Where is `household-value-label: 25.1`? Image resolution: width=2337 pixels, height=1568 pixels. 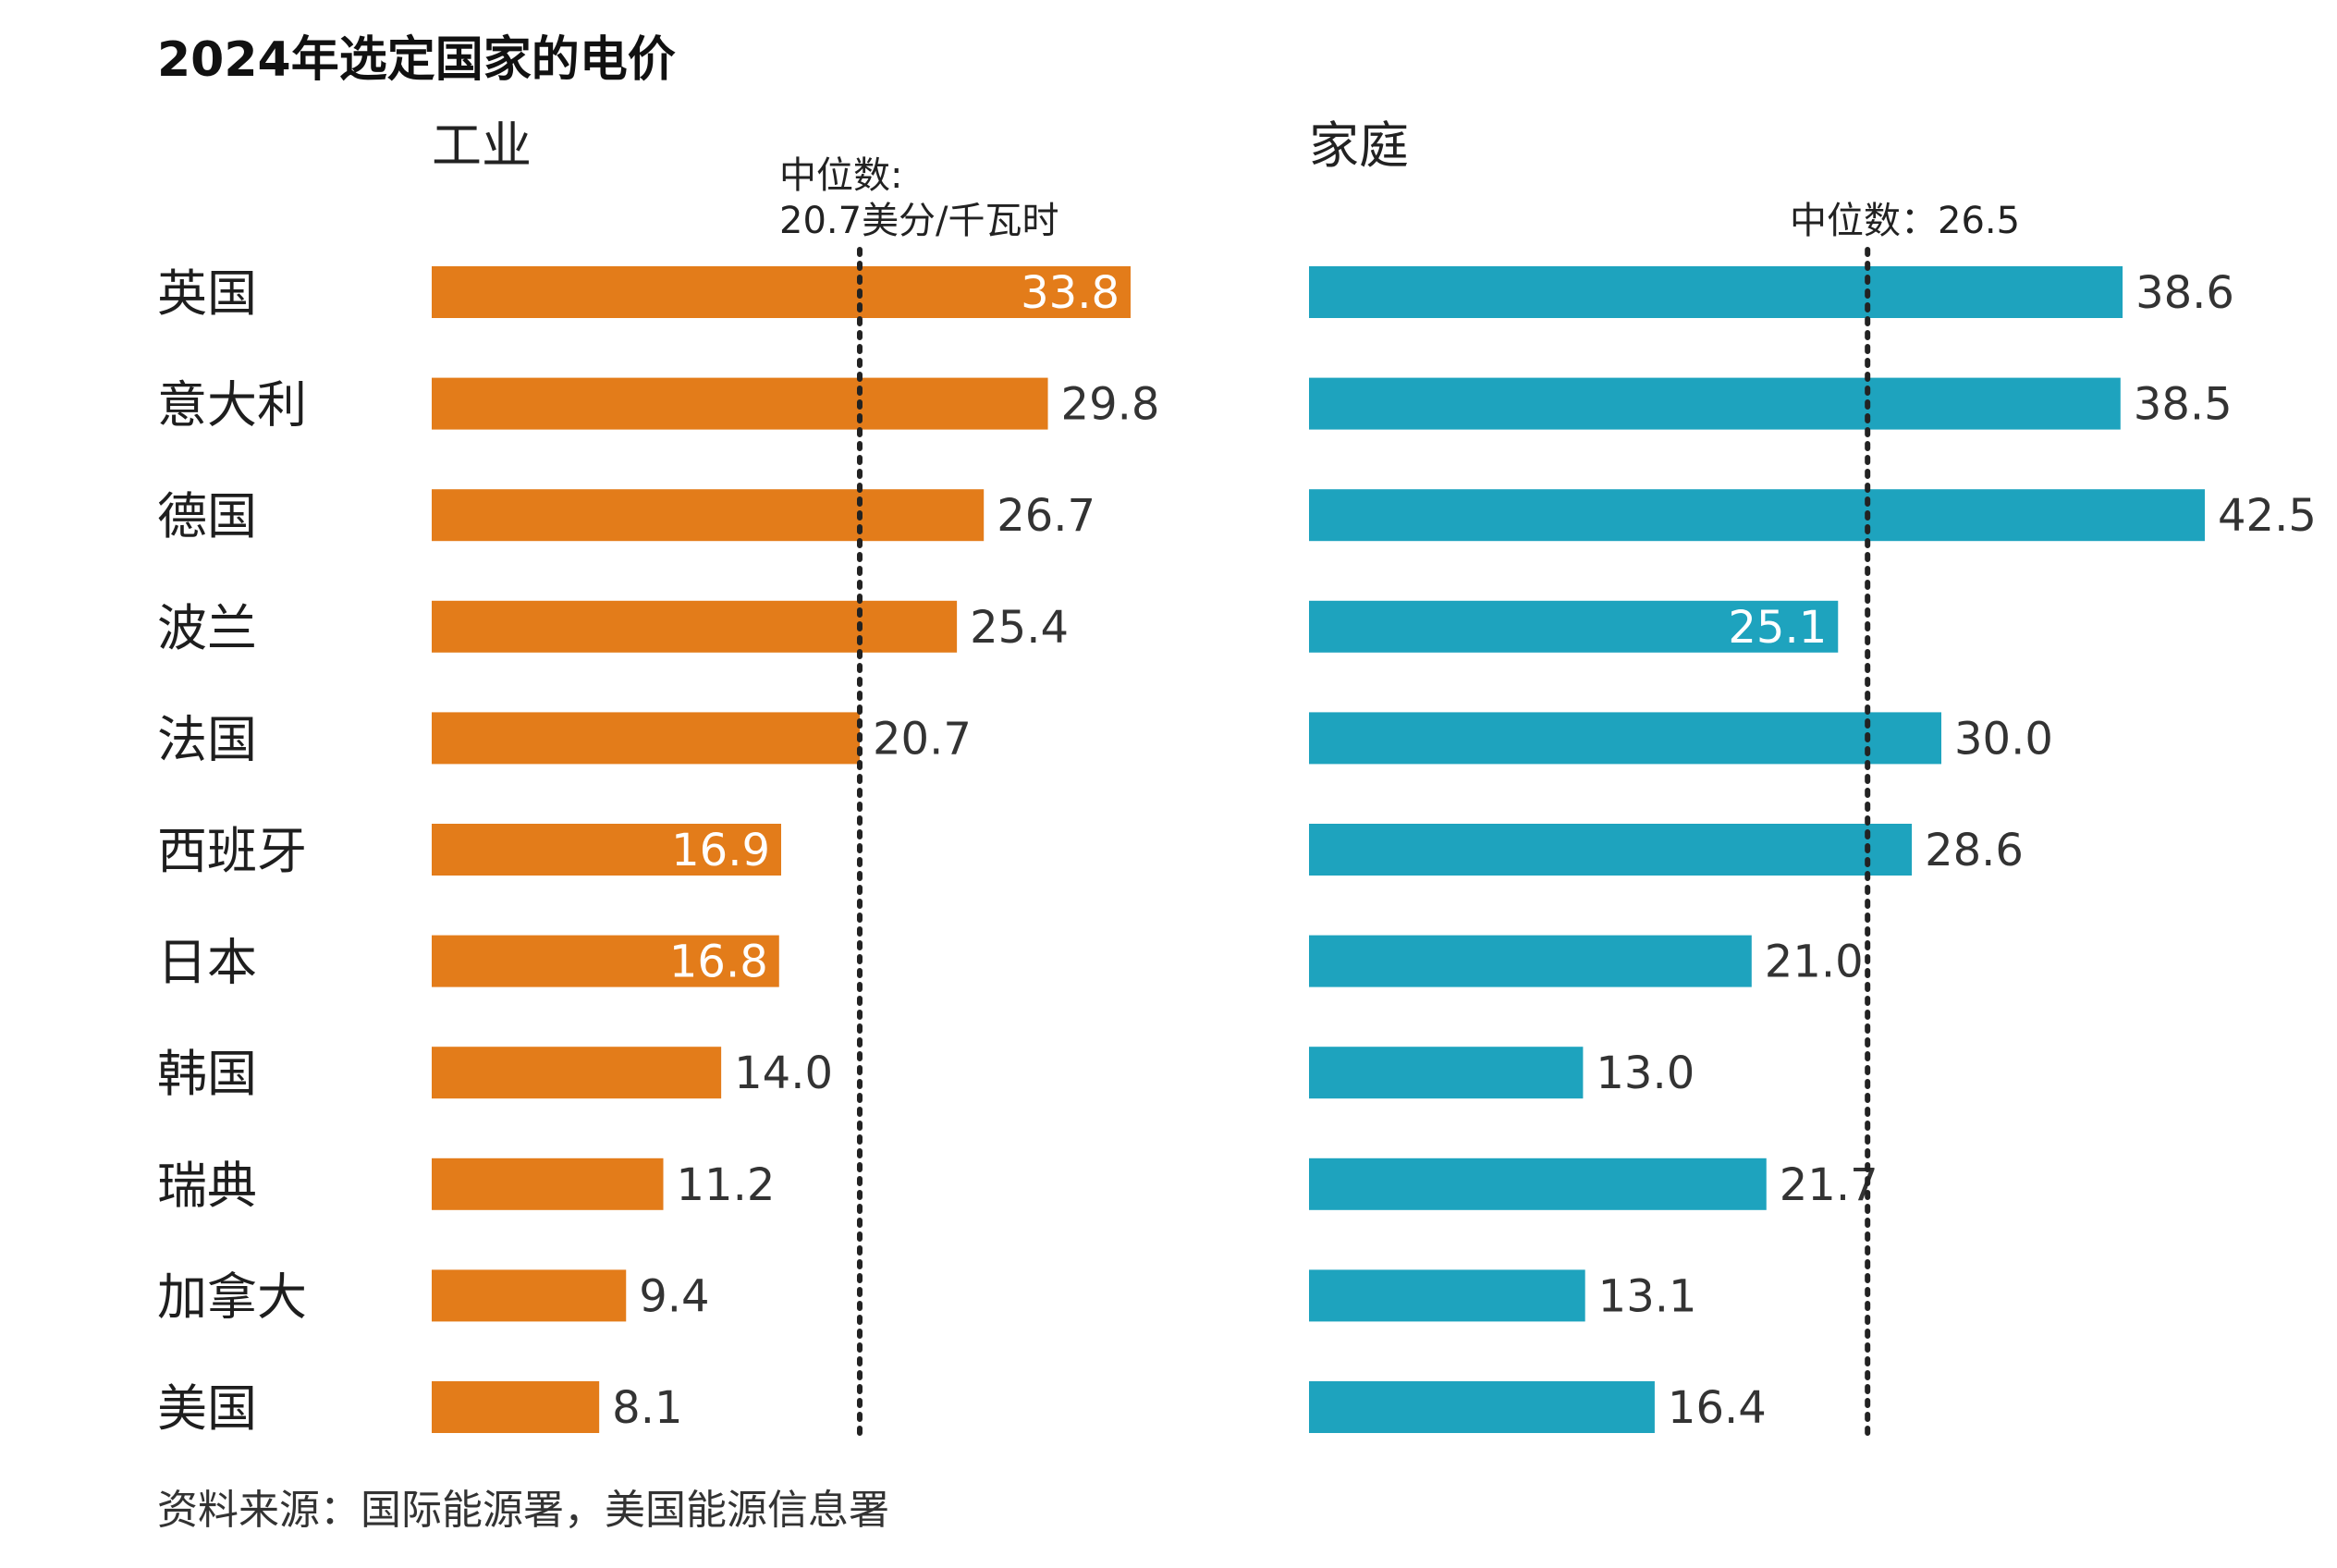
household-value-label: 25.1 is located at coordinates (1777, 628).